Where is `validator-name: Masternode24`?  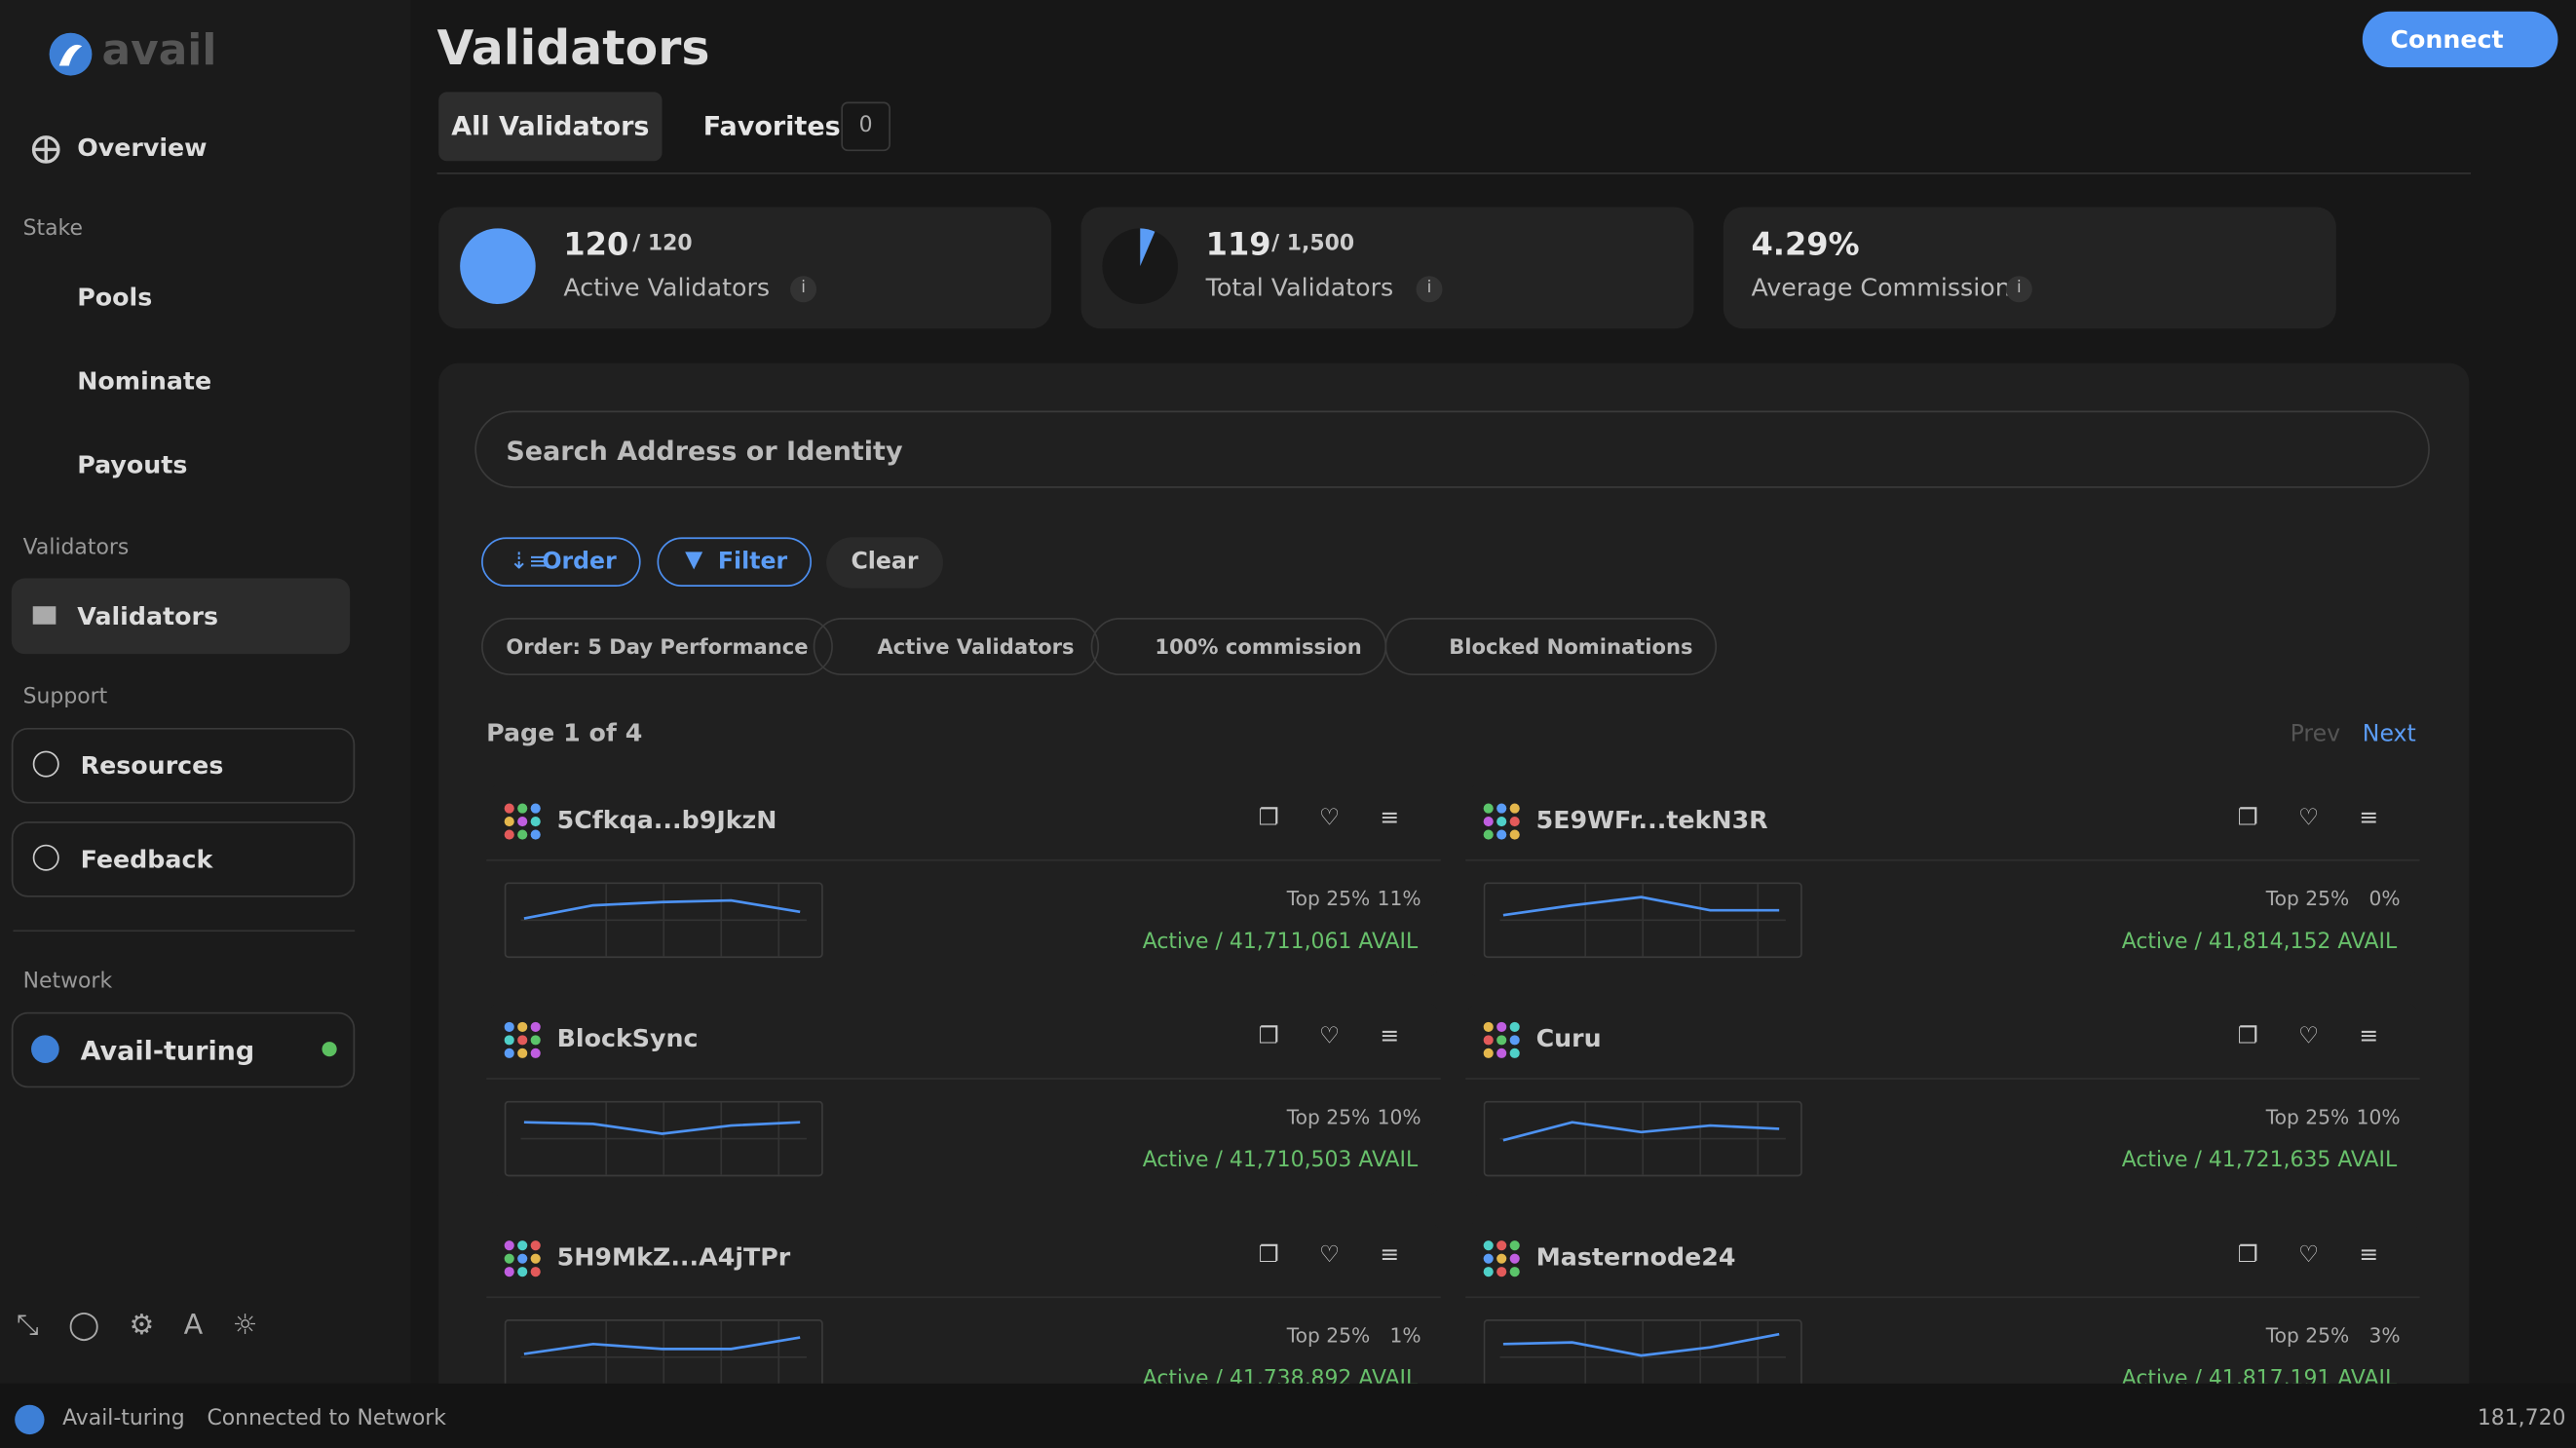 validator-name: Masternode24 is located at coordinates (1635, 1257).